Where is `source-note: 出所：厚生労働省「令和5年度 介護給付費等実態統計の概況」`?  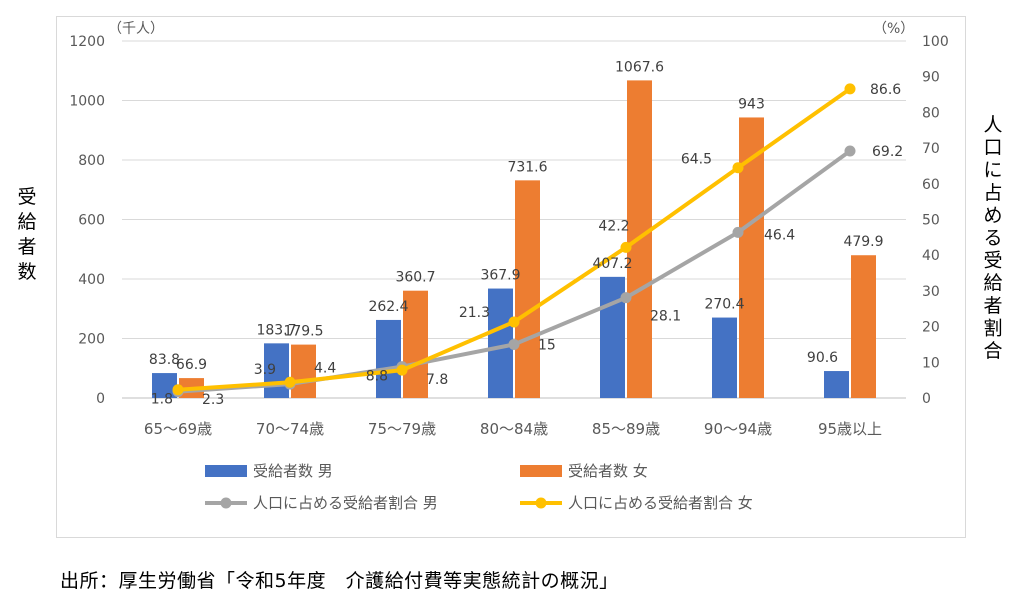 source-note: 出所：厚生労働省「令和5年度 介護給付費等実態統計の概況」 is located at coordinates (339, 581).